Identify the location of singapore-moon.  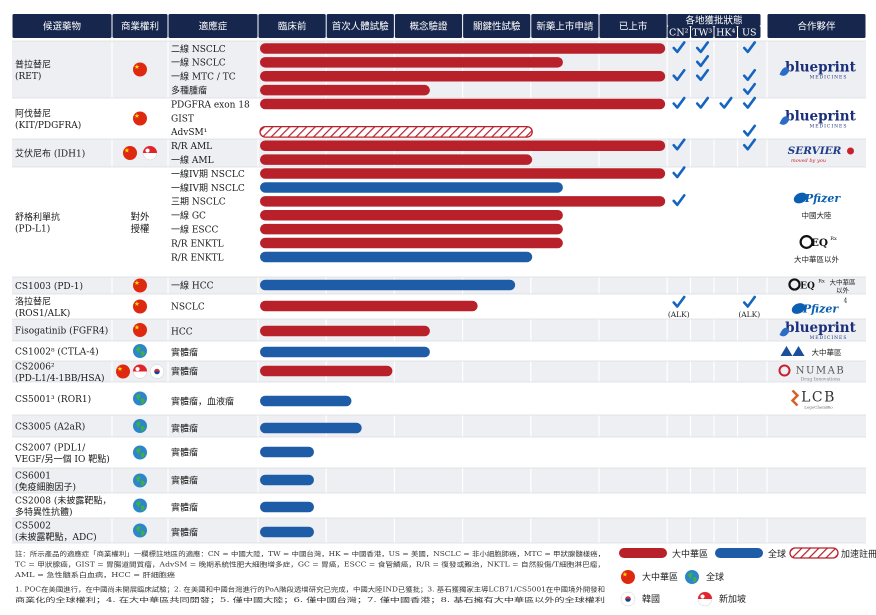
(147, 150).